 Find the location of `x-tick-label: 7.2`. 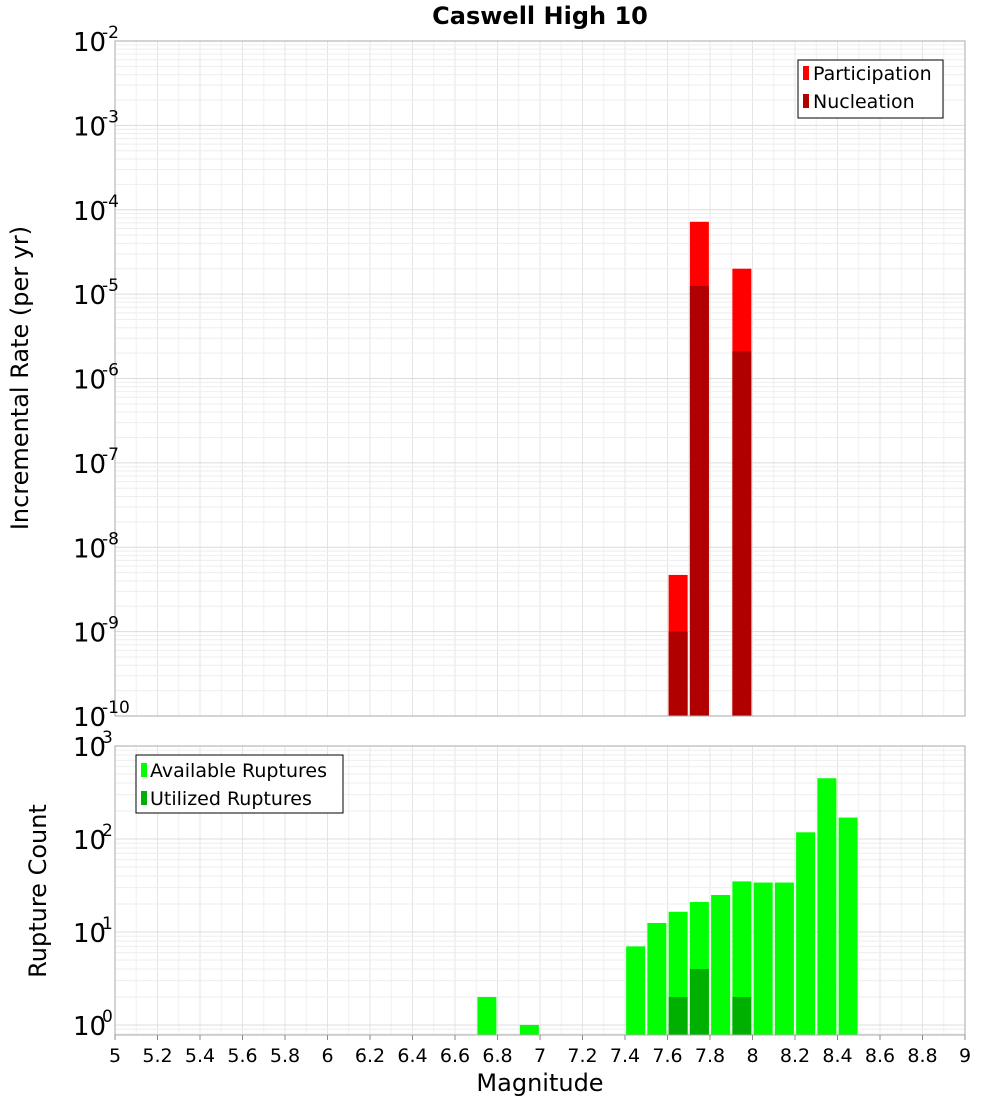

x-tick-label: 7.2 is located at coordinates (582, 1056).